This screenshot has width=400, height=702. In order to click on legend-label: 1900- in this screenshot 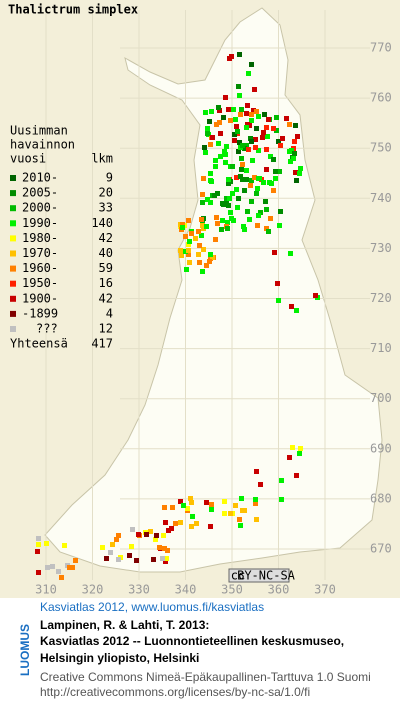, I will do `click(40, 298)`.